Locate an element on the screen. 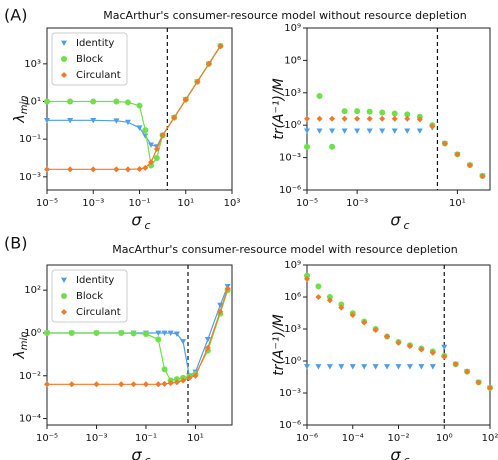 This screenshot has height=460, width=498. y-tick-label: 10² is located at coordinates (32, 290).